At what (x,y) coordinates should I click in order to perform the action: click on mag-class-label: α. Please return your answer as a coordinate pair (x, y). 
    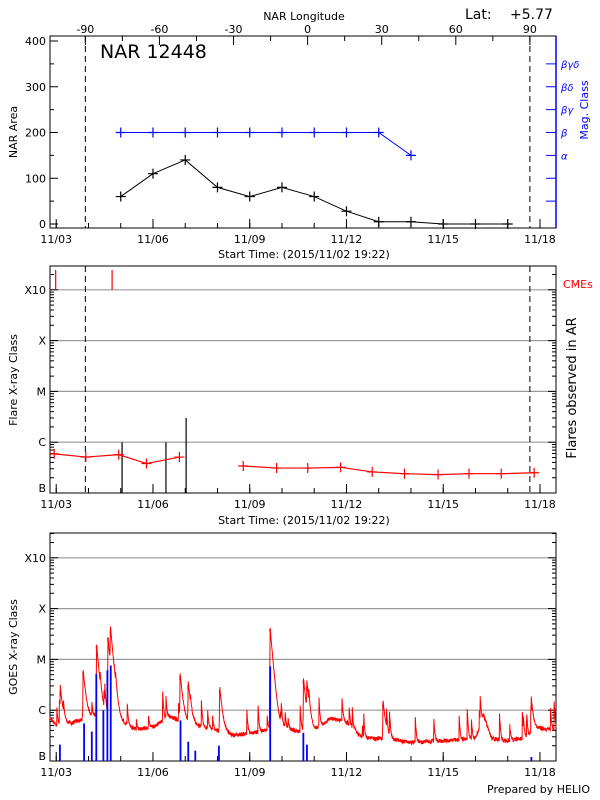
    Looking at the image, I should click on (564, 156).